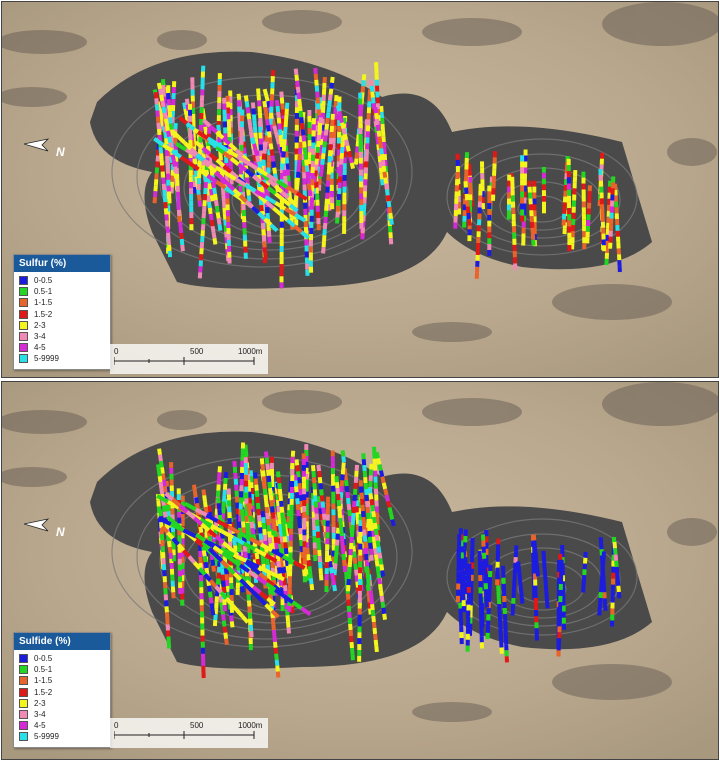  What do you see at coordinates (62, 698) in the screenshot?
I see `legend-items: 0-0.5 0.5-1 1-1.5 1.5-2 2-3 3-4 4-5 5-9999` at bounding box center [62, 698].